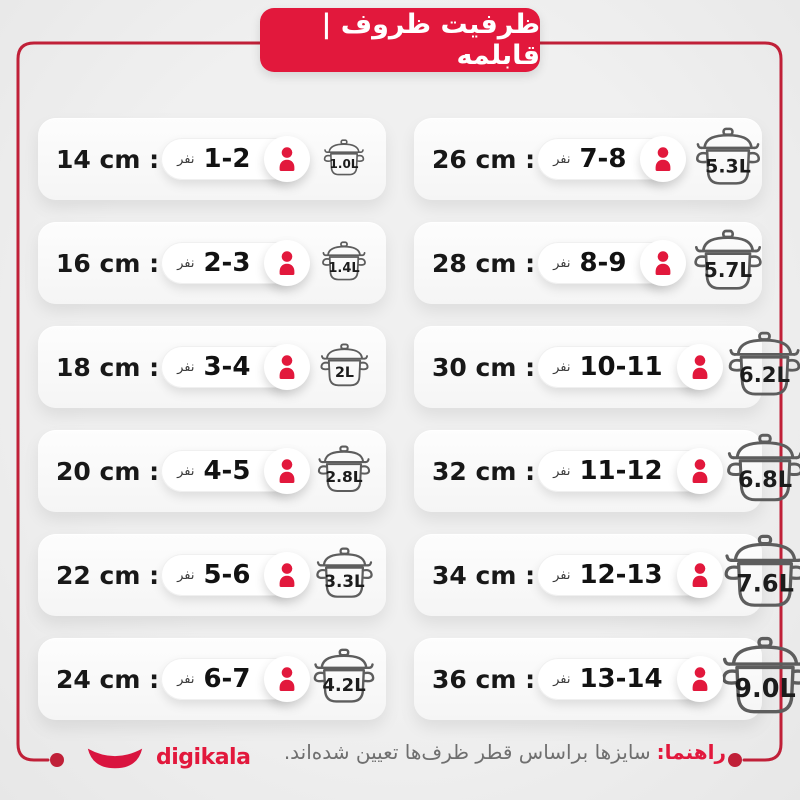  I want to click on size-label: 20 cm :, so click(108, 471).